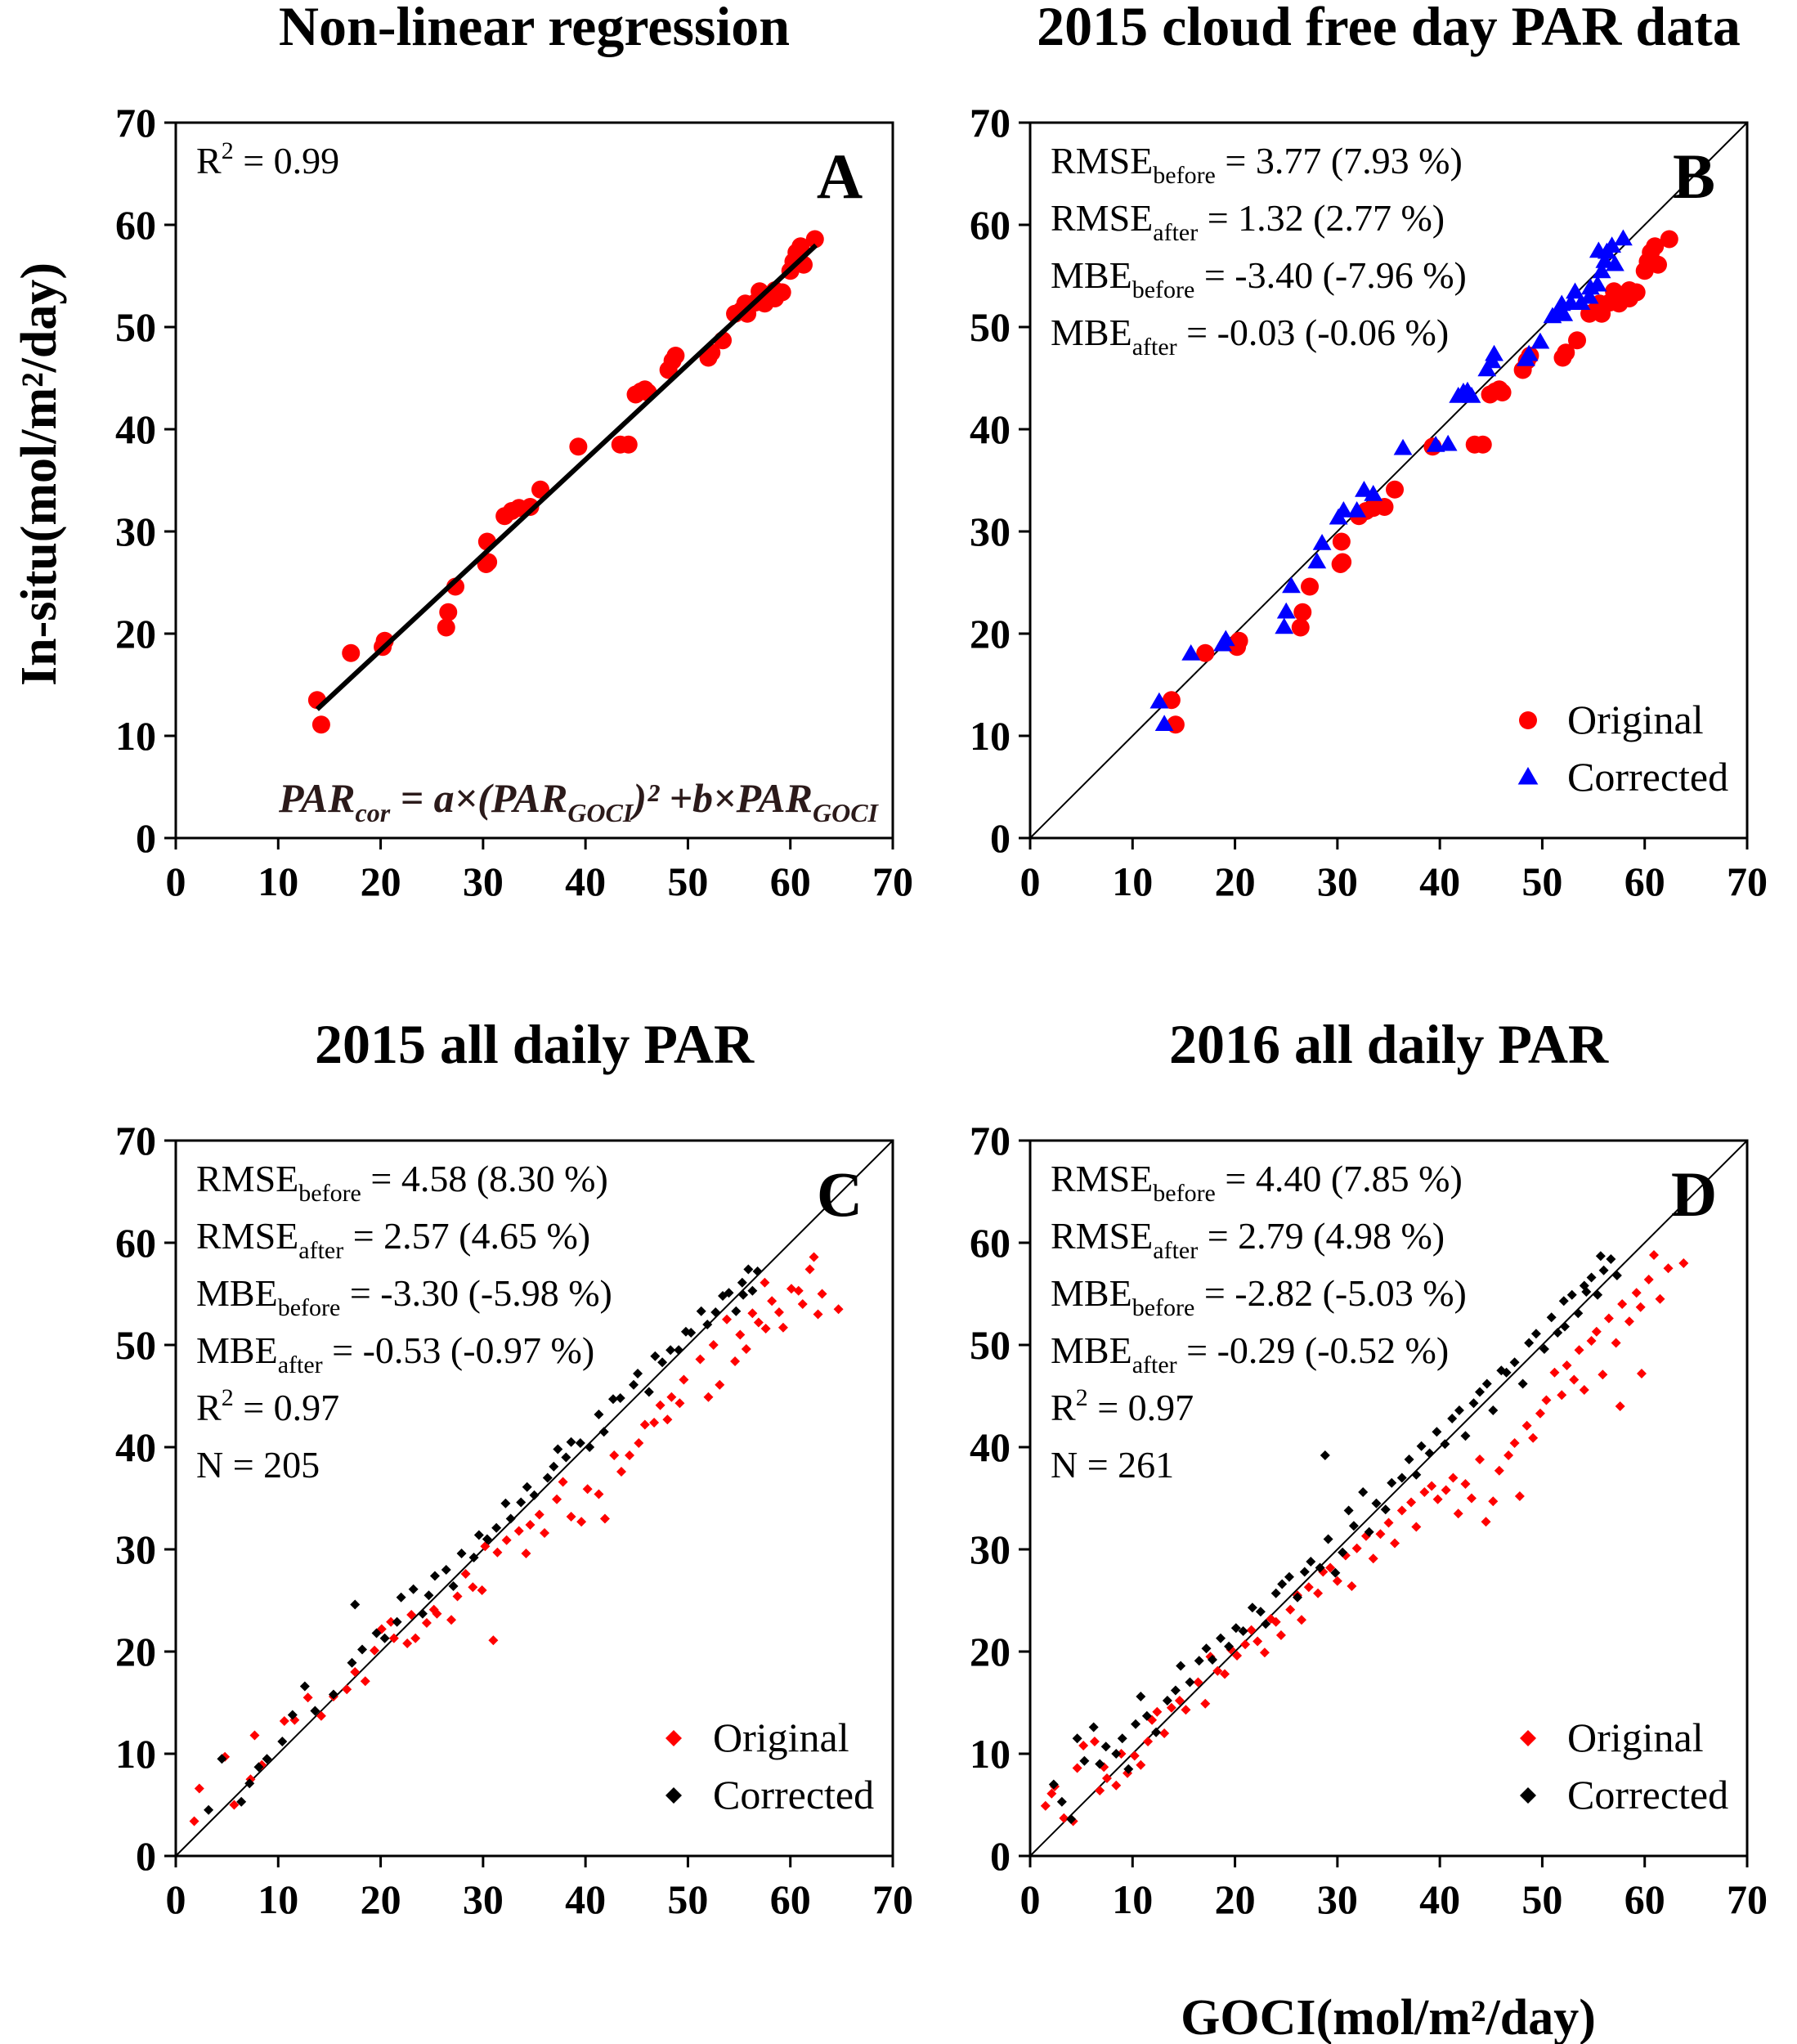 This screenshot has width=1797, height=2044. Describe the element at coordinates (317, 798) in the screenshot. I see `formula-part: PAR` at that location.